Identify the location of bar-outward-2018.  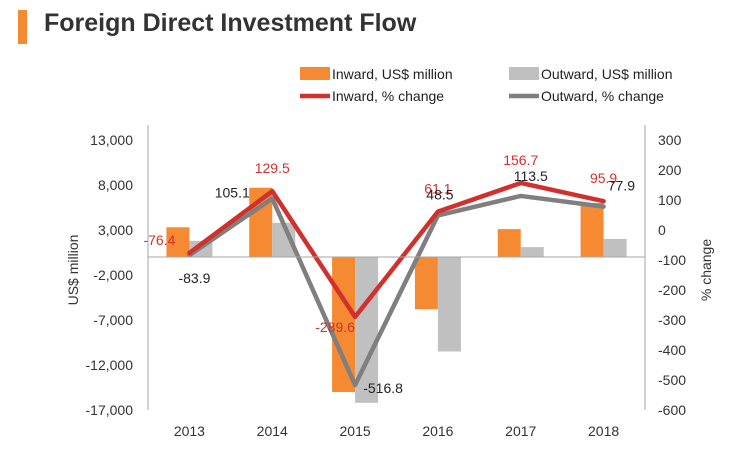
(615, 248).